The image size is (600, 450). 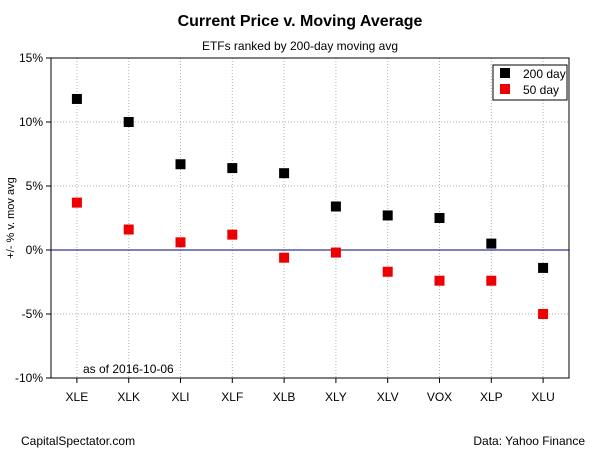 I want to click on point-50-day-xly, so click(x=335, y=252).